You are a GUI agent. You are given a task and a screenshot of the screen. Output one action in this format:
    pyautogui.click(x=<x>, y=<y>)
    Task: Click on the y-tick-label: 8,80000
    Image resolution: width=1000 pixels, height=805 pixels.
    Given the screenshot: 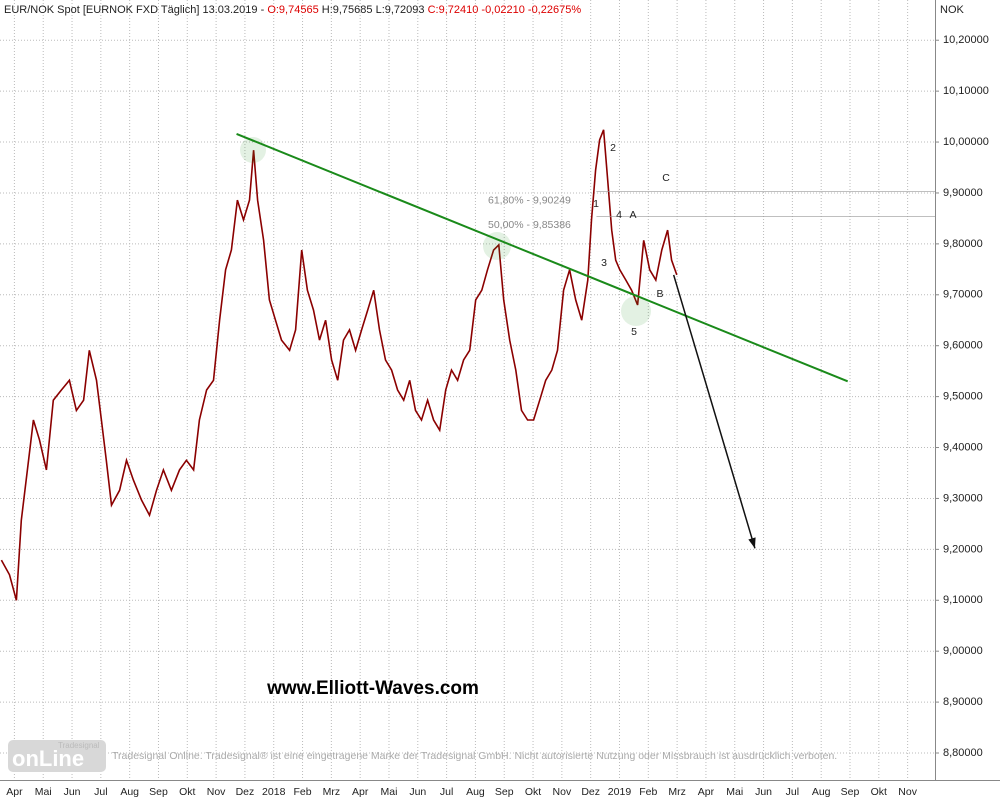 What is the action you would take?
    pyautogui.click(x=963, y=753)
    